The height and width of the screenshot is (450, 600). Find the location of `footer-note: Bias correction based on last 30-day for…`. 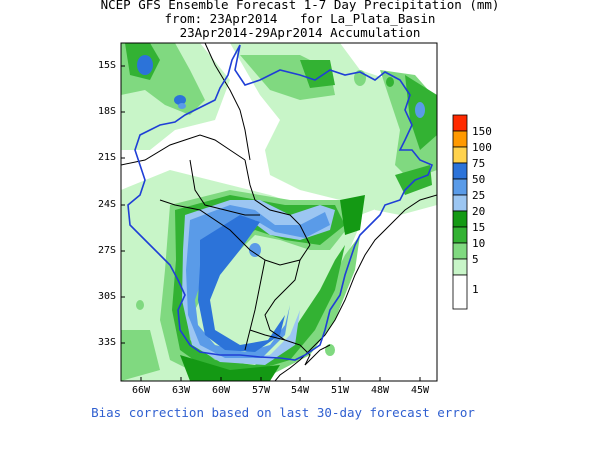

footer-note: Bias correction based on last 30-day for… is located at coordinates (283, 412).